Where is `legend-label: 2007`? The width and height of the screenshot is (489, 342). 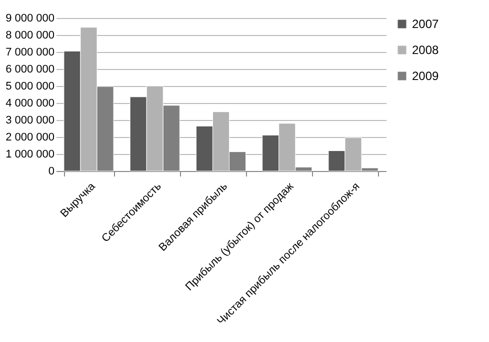
legend-label: 2007 is located at coordinates (426, 24).